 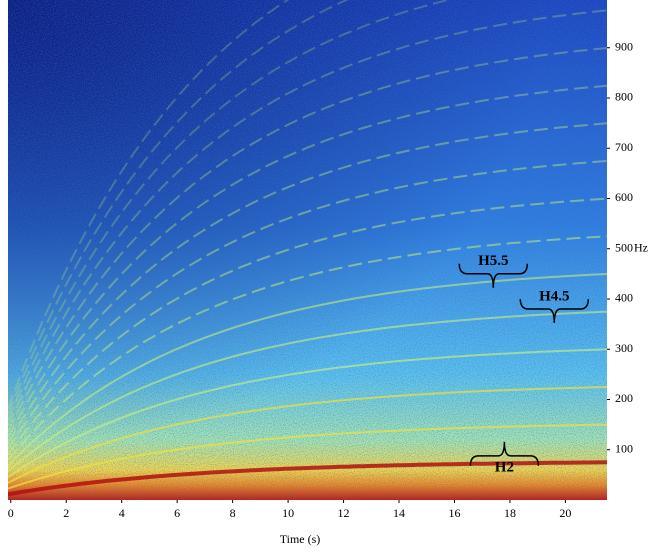 What do you see at coordinates (233, 513) in the screenshot?
I see `x-tick-label: 8` at bounding box center [233, 513].